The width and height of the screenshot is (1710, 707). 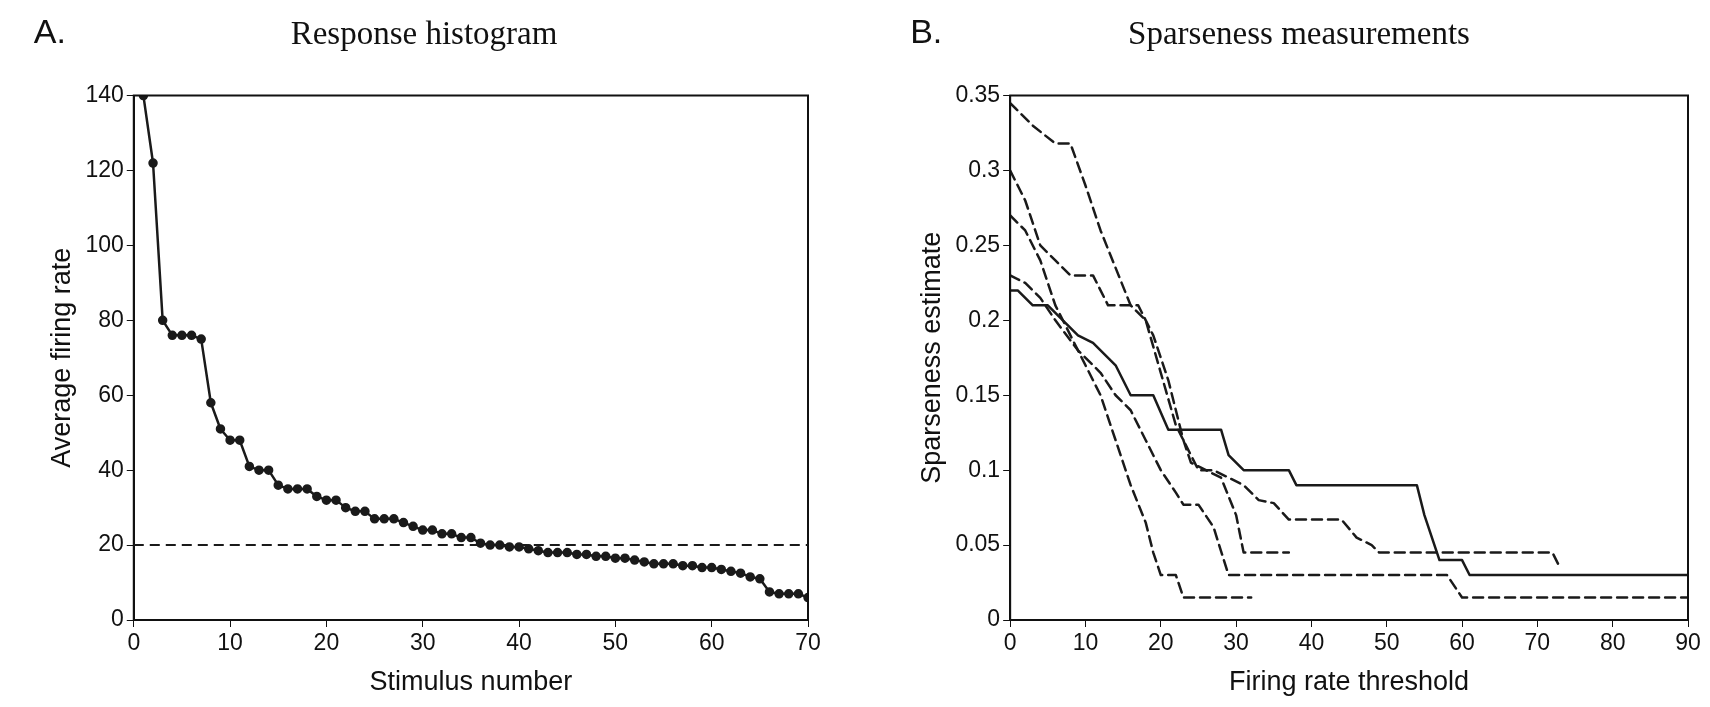 What do you see at coordinates (104, 243) in the screenshot?
I see `y-tick-label: 100` at bounding box center [104, 243].